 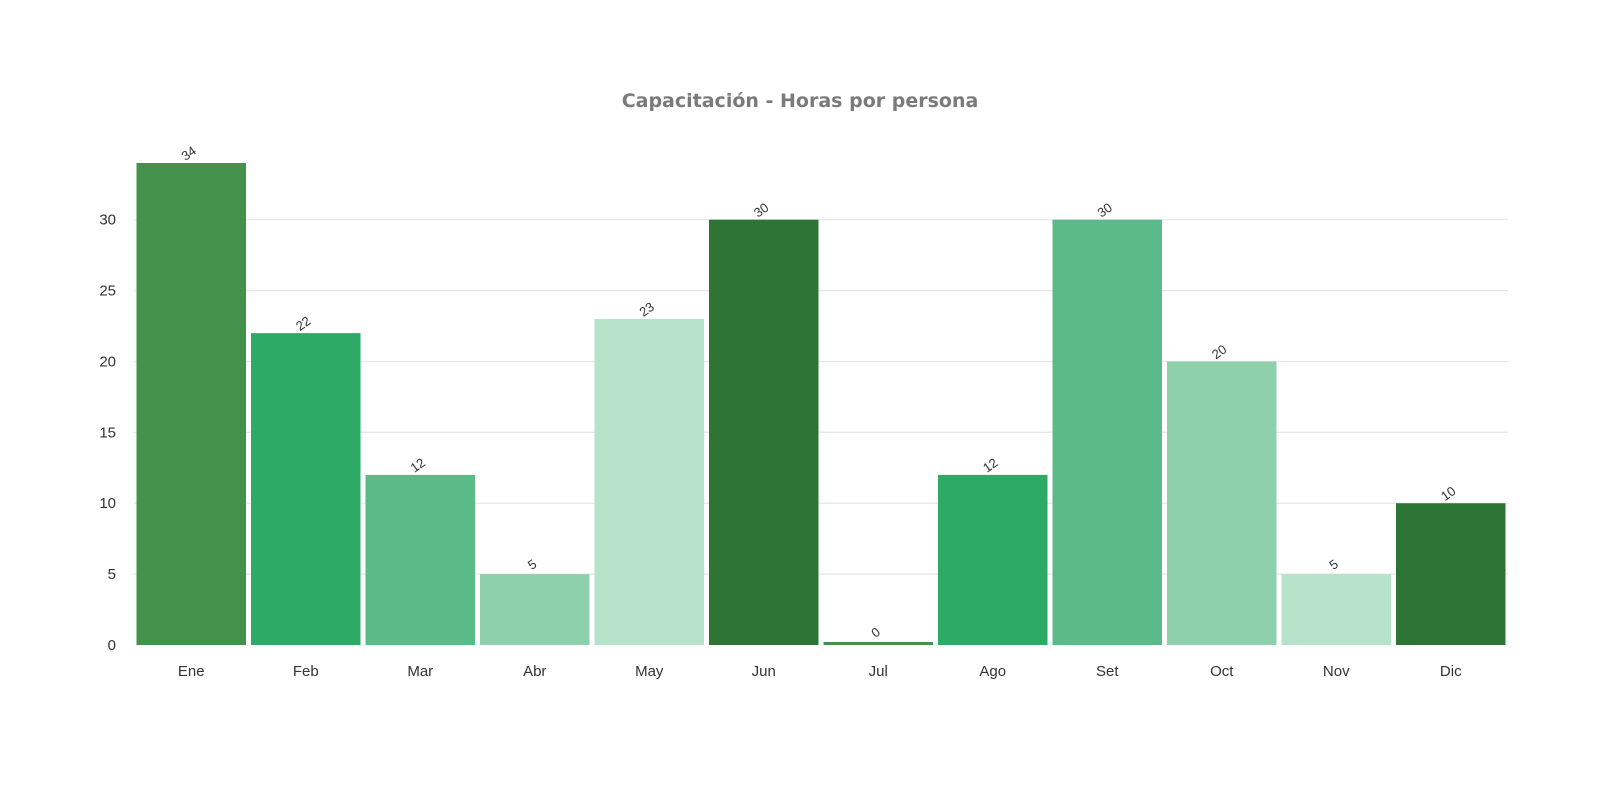 I want to click on data-label: 34, so click(x=188, y=153).